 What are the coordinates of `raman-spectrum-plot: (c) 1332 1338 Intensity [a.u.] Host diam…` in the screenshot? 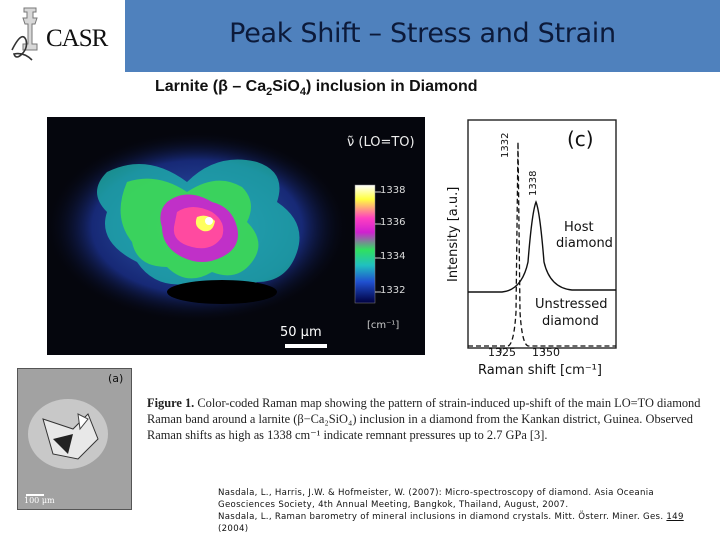 It's located at (526, 249).